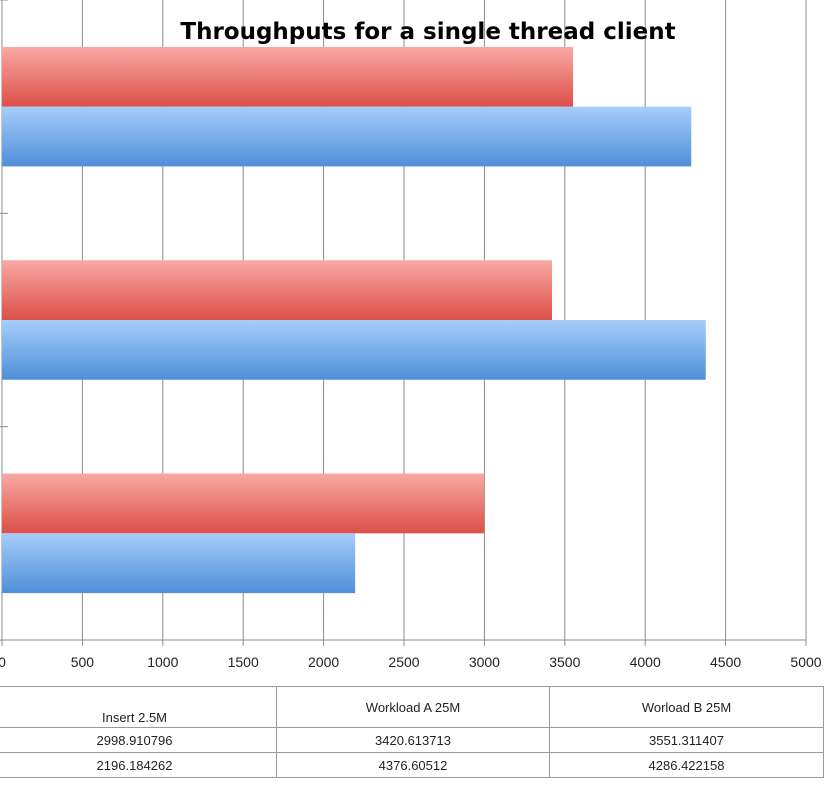 This screenshot has height=788, width=836. I want to click on table-cell: 3420.613713, so click(413, 740).